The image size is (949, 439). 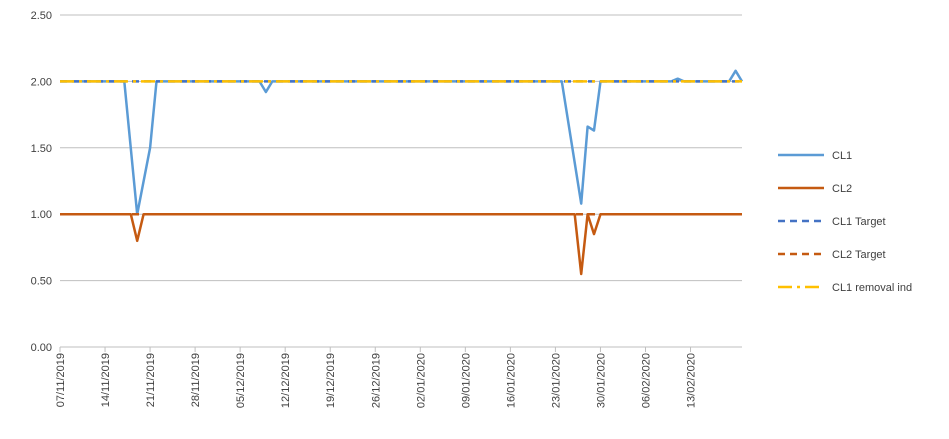 I want to click on x-tick-label: 02/01/2020, so click(x=421, y=380).